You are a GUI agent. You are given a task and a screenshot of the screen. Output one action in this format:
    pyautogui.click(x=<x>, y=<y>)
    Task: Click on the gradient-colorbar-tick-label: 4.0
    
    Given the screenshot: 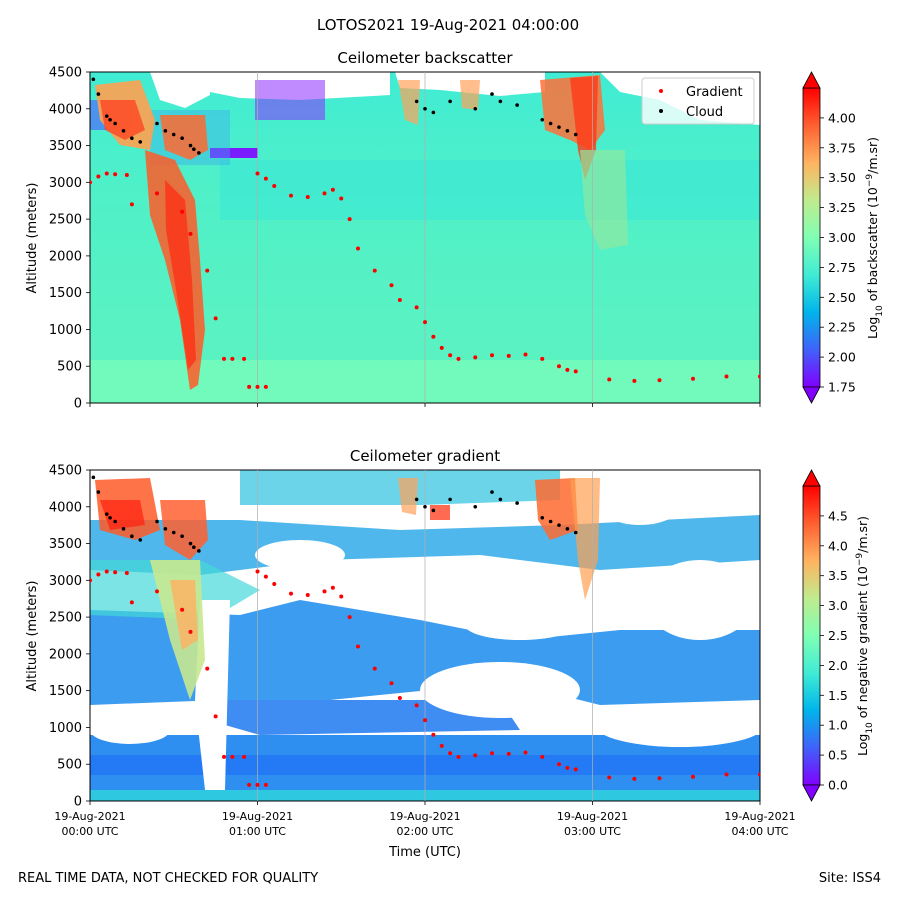 What is the action you would take?
    pyautogui.click(x=838, y=545)
    